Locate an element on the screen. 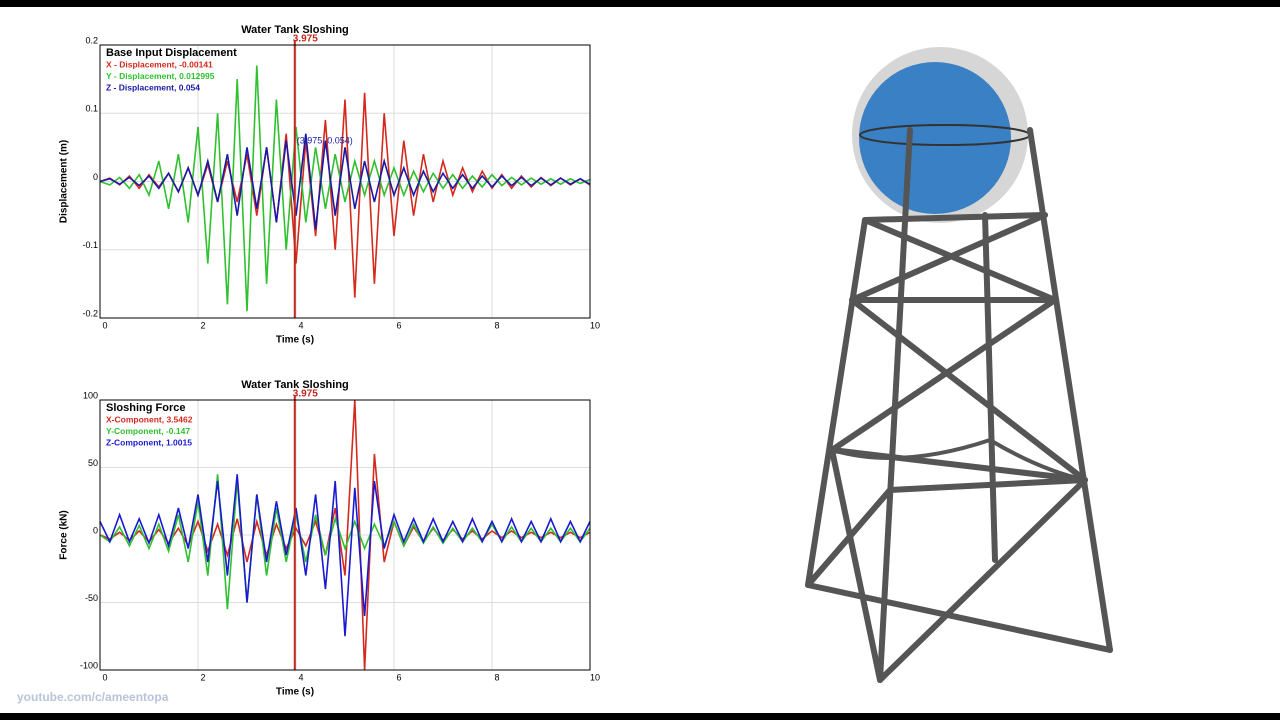 This screenshot has width=1280, height=725. legend-entry: Y-Component, -0.147 is located at coordinates (148, 431).